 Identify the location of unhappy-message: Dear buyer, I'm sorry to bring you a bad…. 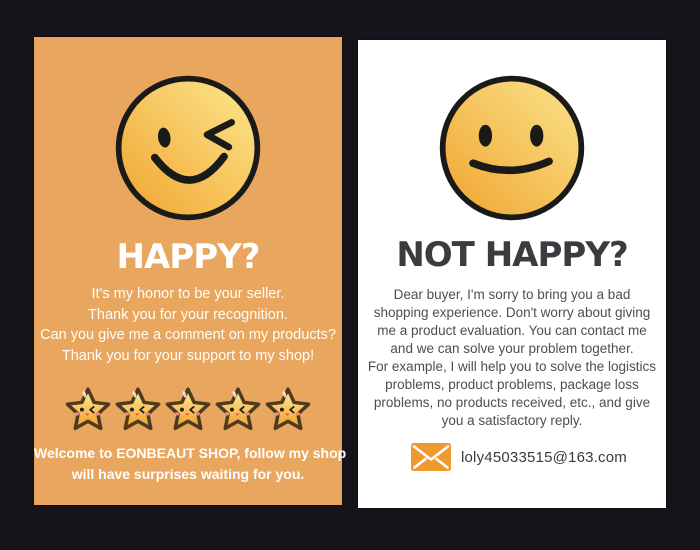
(512, 358).